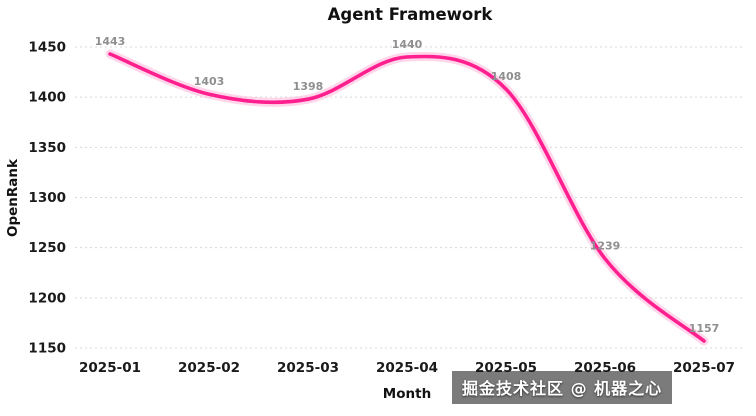  I want to click on y-tick-label: 1250, so click(47, 248).